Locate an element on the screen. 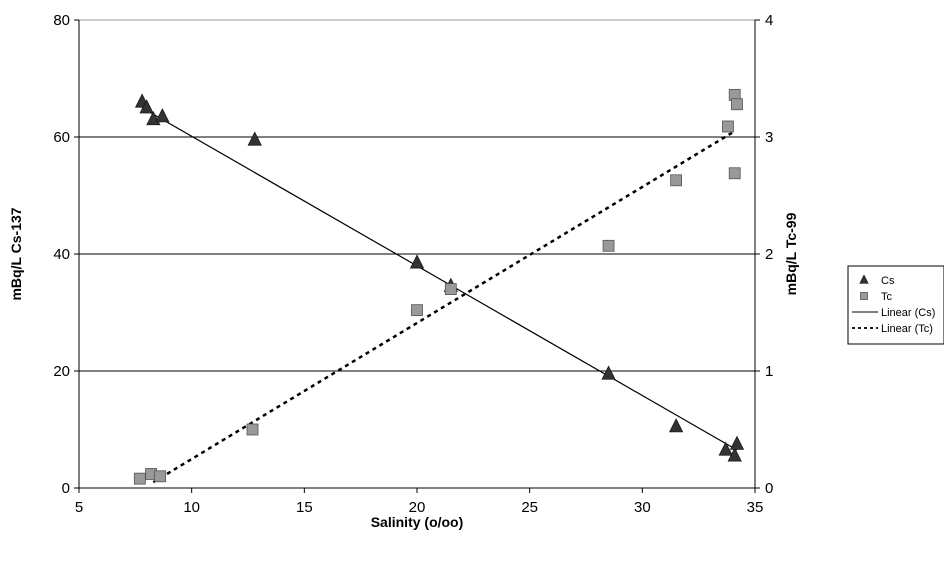 This screenshot has height=561, width=944. y-tick-label: 60 is located at coordinates (61, 137).